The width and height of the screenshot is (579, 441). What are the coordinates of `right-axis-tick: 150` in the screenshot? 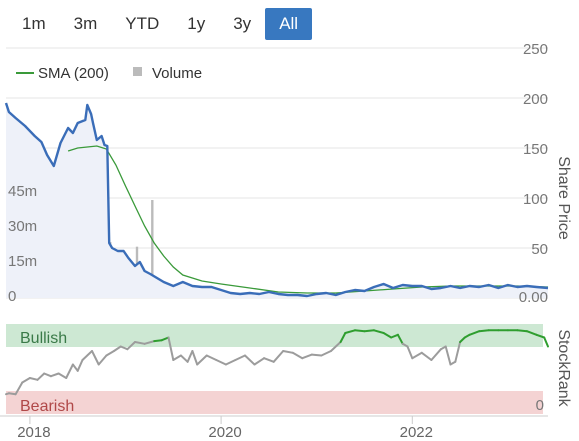 It's located at (535, 149).